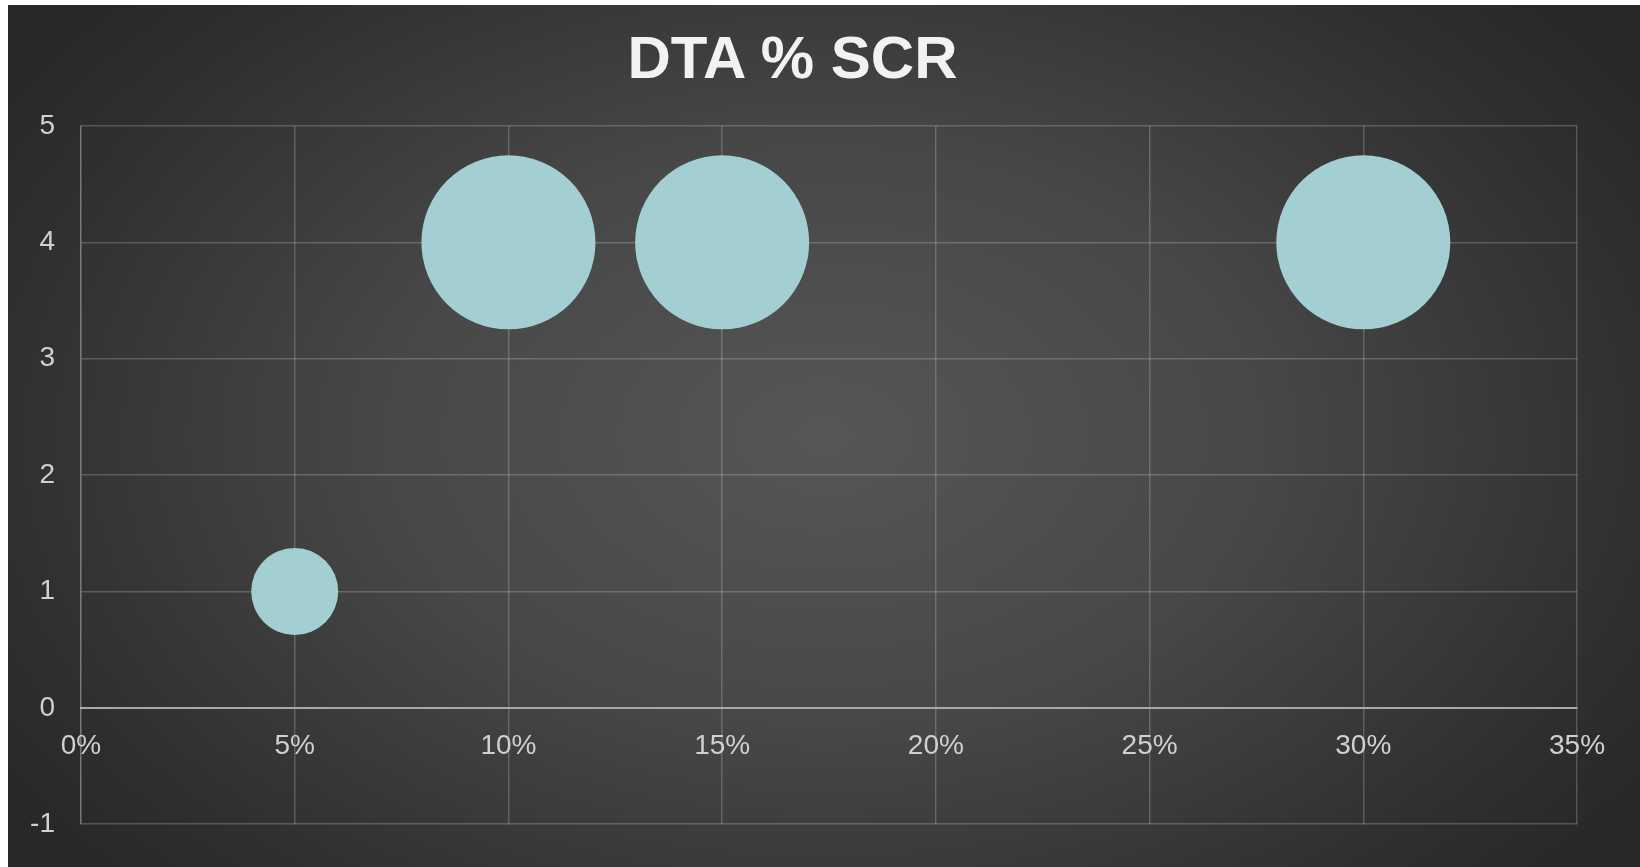  Describe the element at coordinates (47, 357) in the screenshot. I see `y-tick-label: 3` at that location.